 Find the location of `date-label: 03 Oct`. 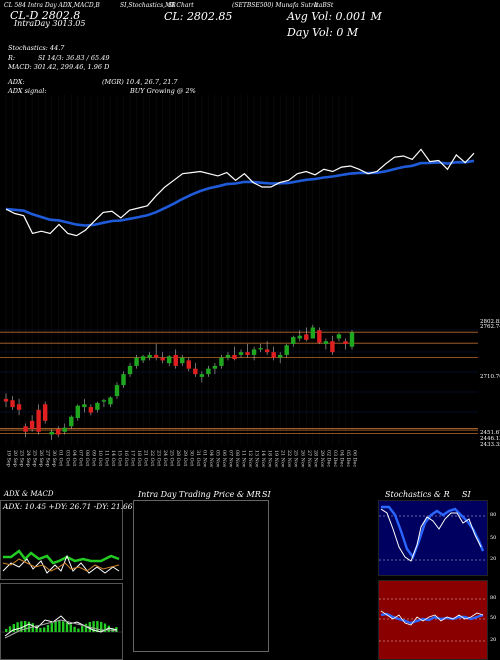

date-label: 03 Oct is located at coordinates (67, 458).